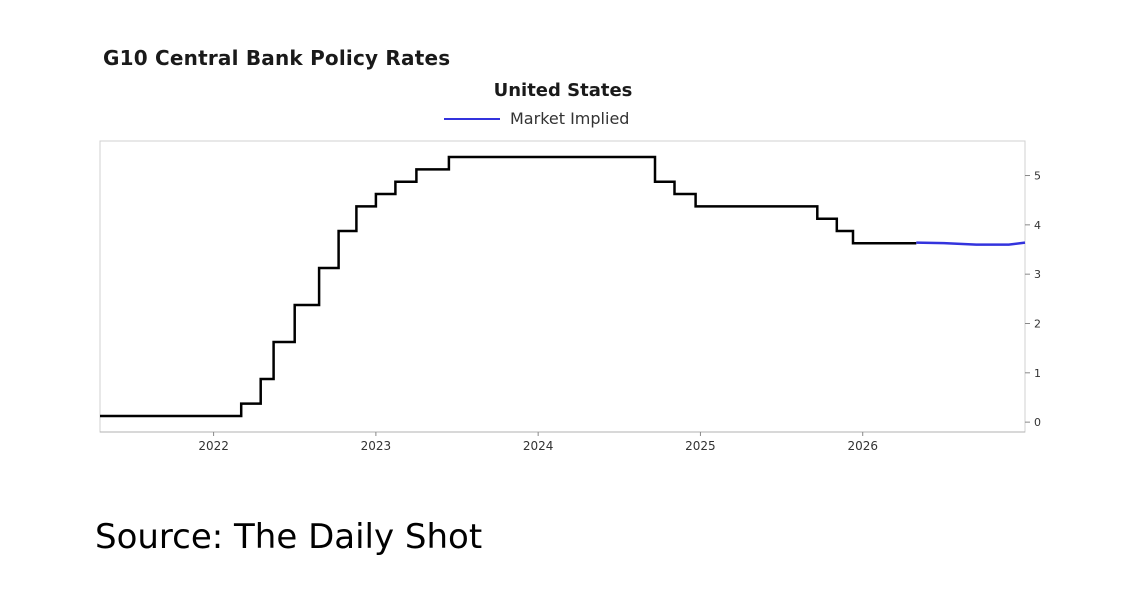 This screenshot has width=1141, height=603. I want to click on legend-swatch-market-implied, so click(472, 118).